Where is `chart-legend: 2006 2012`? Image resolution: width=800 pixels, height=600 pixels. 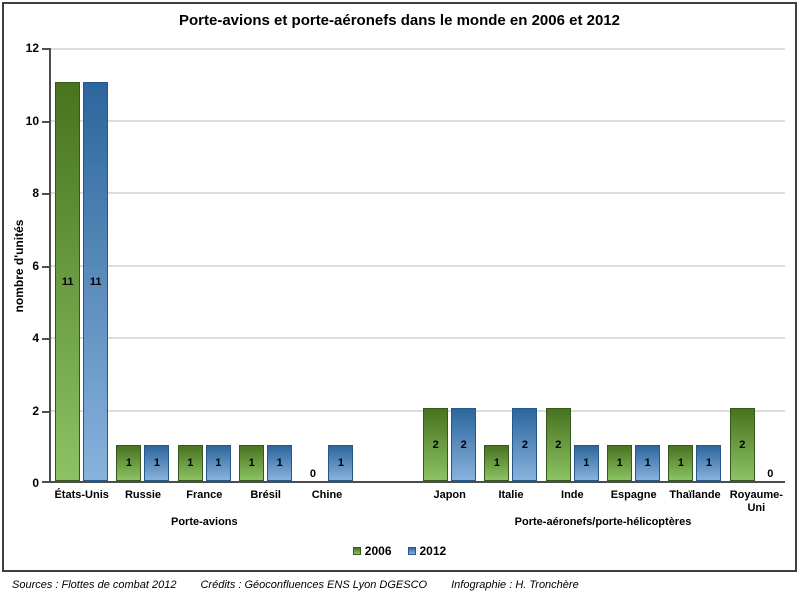
chart-legend: 2006 2012 is located at coordinates (399, 551).